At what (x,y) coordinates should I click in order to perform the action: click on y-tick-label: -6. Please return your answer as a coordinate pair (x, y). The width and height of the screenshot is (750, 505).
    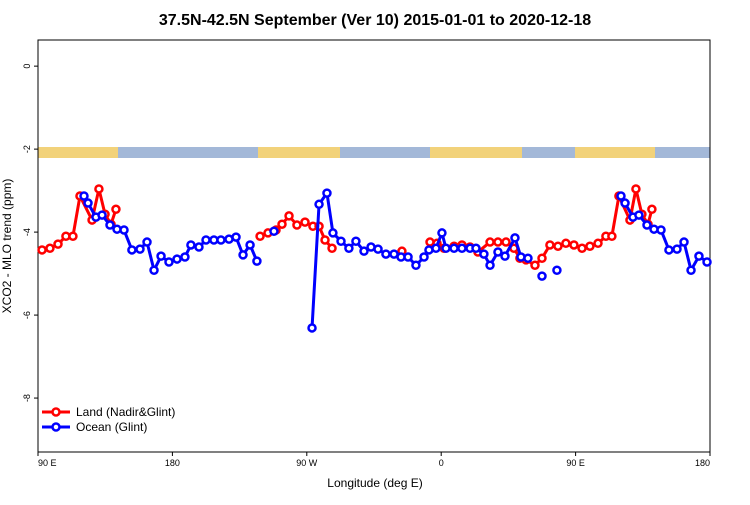
    Looking at the image, I should click on (27, 315).